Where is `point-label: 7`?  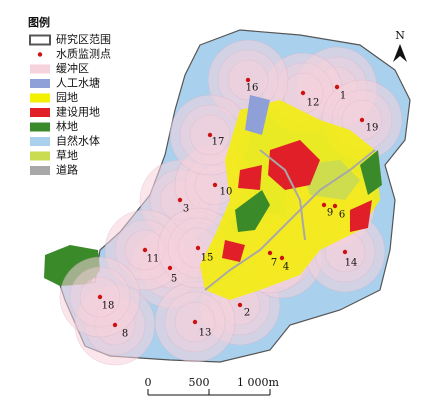 point-label: 7 is located at coordinates (274, 263).